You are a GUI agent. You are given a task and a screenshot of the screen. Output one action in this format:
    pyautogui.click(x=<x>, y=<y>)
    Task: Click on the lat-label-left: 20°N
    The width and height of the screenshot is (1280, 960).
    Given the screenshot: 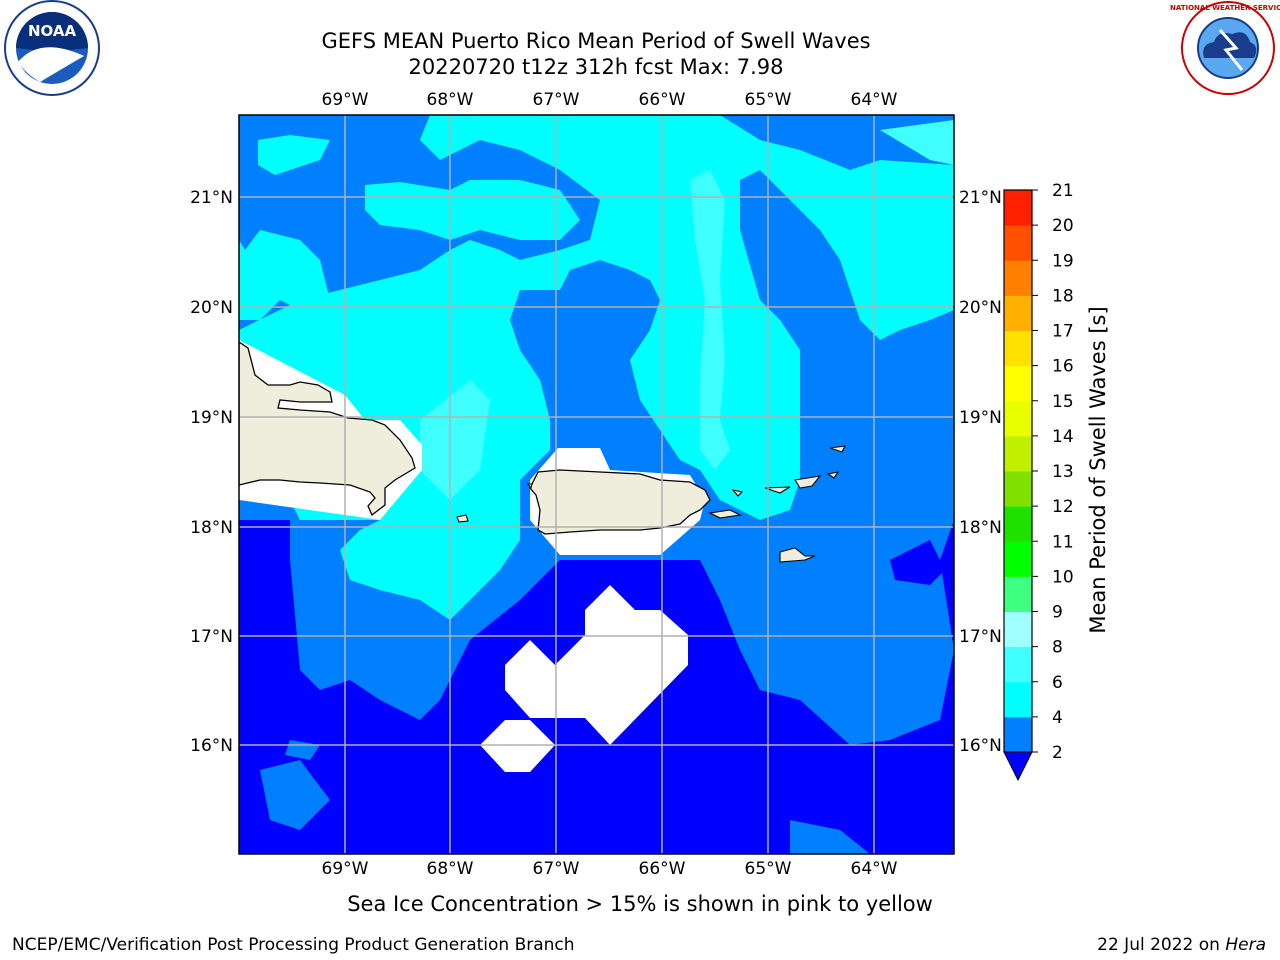 What is the action you would take?
    pyautogui.click(x=211, y=308)
    